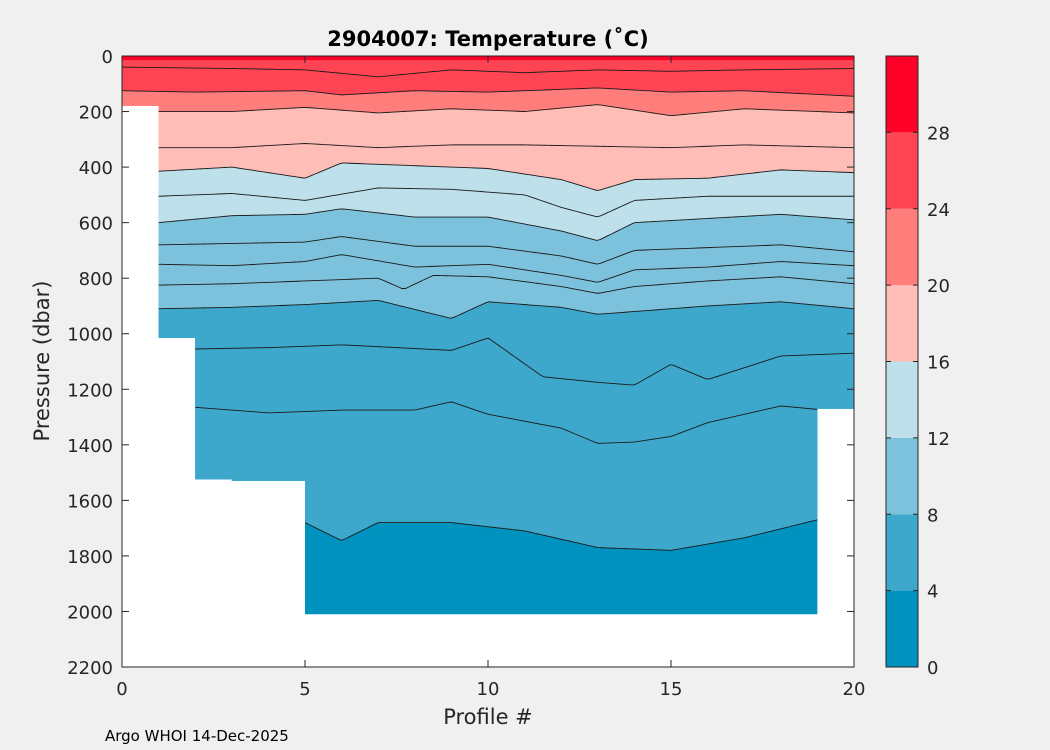  I want to click on y-axis-label: Pressure (dbar), so click(42, 361).